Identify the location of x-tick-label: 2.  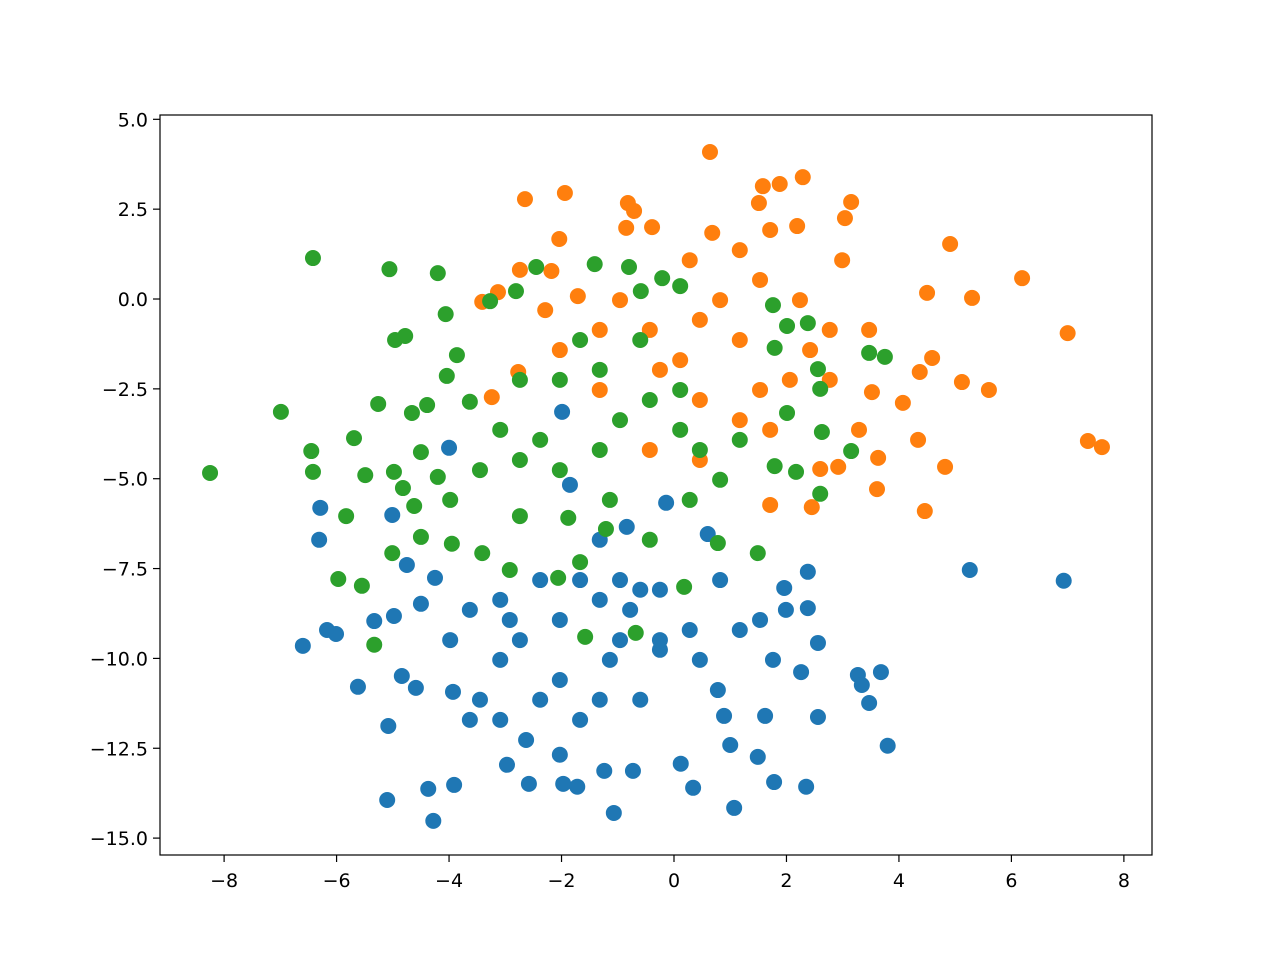
(786, 881).